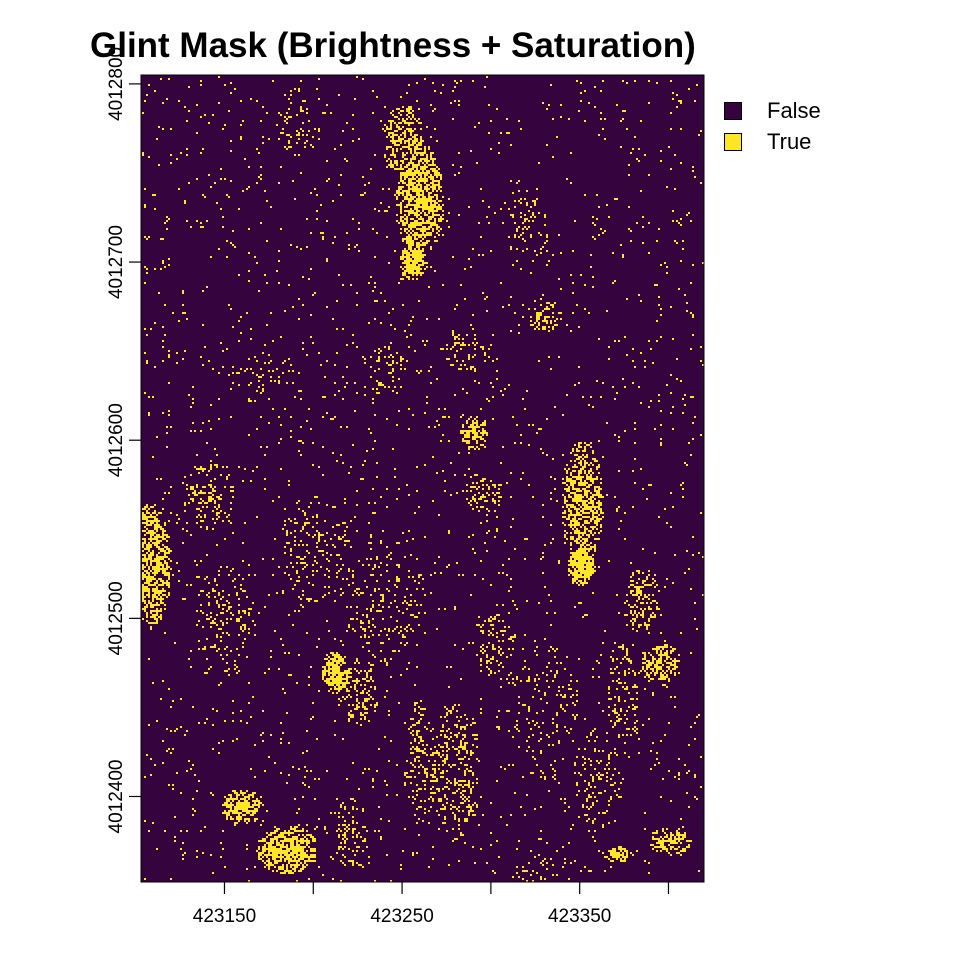 This screenshot has width=960, height=960. What do you see at coordinates (116, 262) in the screenshot?
I see `y-tick-label: 4012700` at bounding box center [116, 262].